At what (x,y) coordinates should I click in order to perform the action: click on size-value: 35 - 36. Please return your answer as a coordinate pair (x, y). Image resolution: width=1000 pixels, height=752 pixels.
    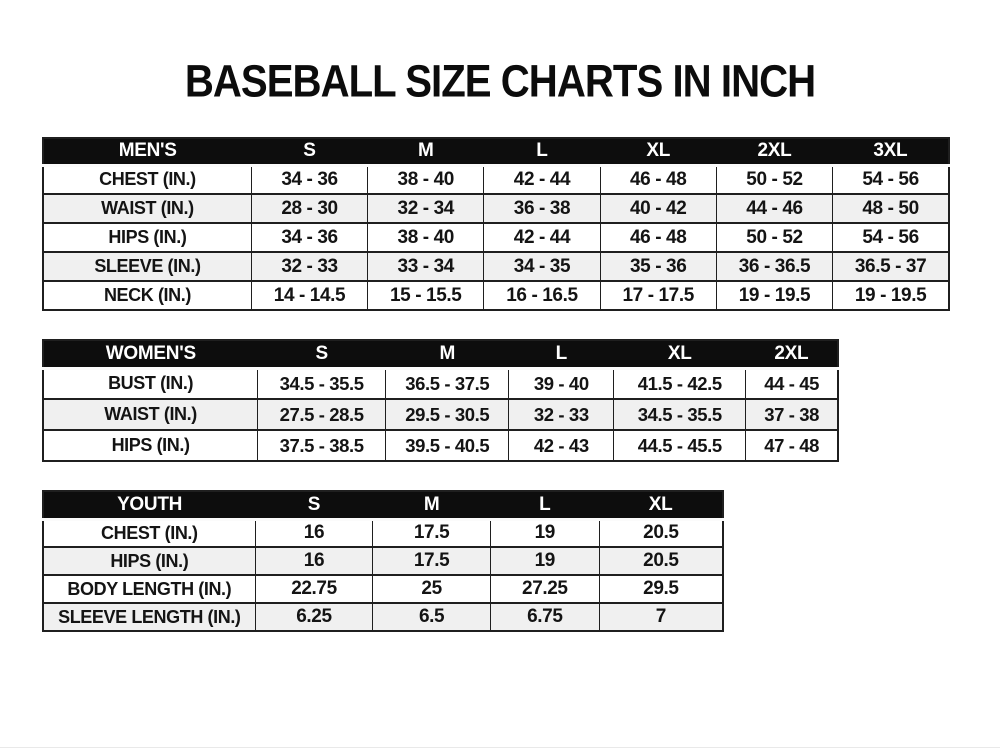
    Looking at the image, I should click on (658, 266).